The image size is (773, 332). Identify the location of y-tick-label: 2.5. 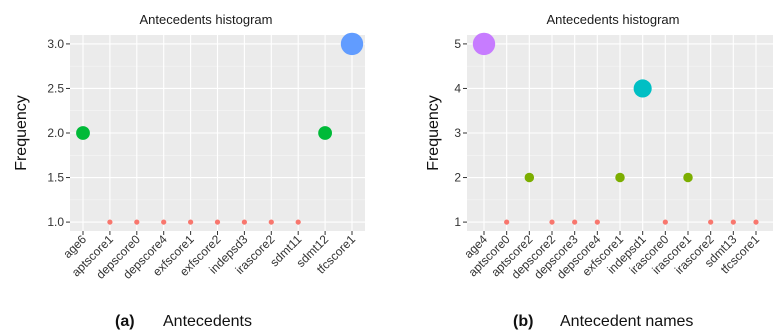
(55, 88).